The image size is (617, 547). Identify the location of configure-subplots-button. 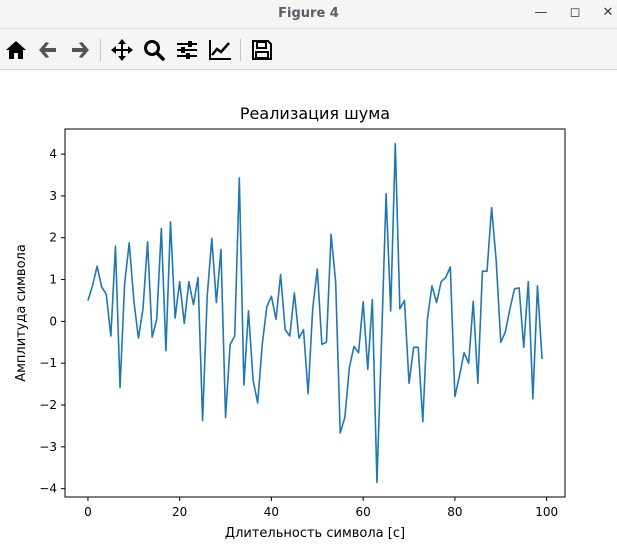
(187, 50).